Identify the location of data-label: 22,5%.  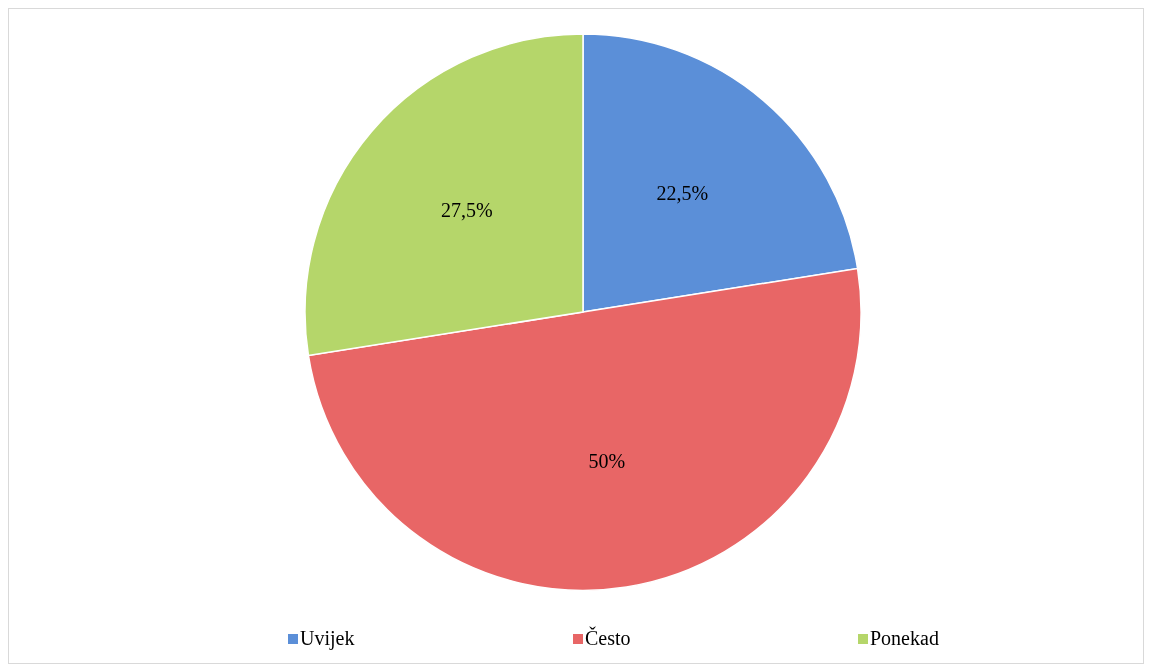
(682, 193).